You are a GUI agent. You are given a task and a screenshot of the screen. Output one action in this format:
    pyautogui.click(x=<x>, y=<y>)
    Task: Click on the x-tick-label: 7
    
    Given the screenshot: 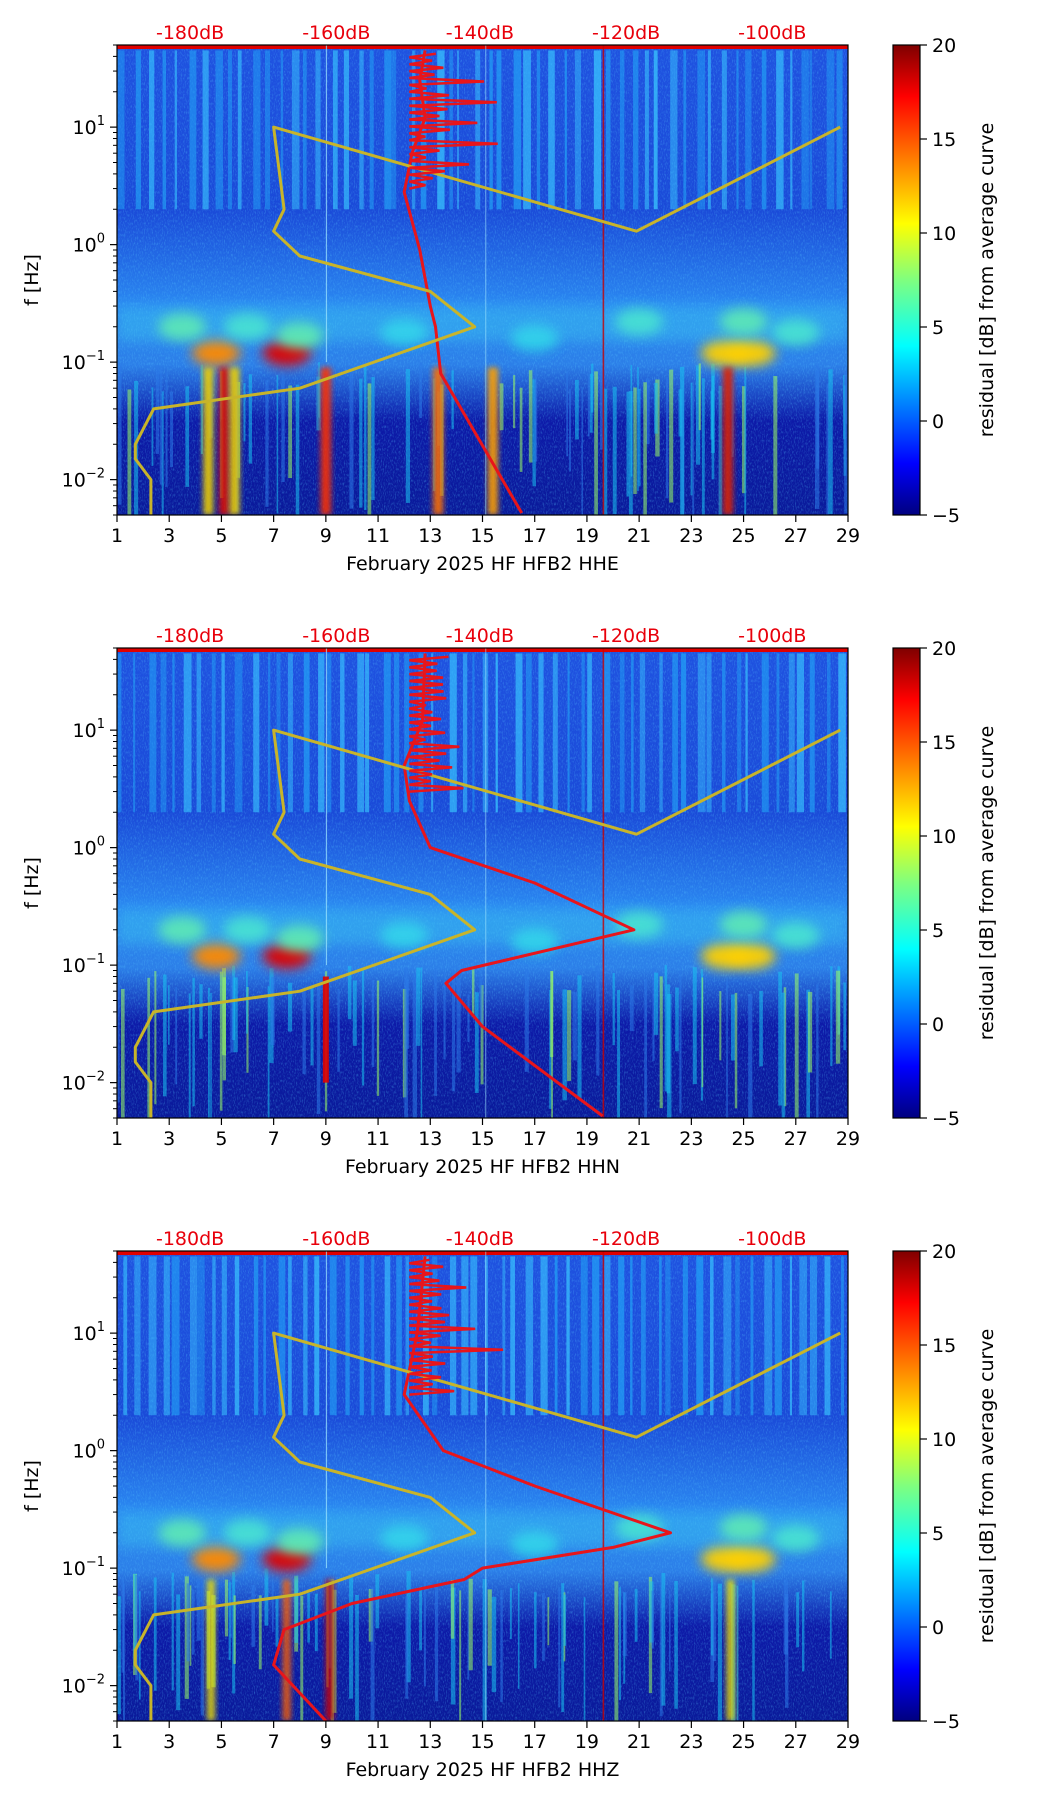 What is the action you would take?
    pyautogui.click(x=274, y=536)
    